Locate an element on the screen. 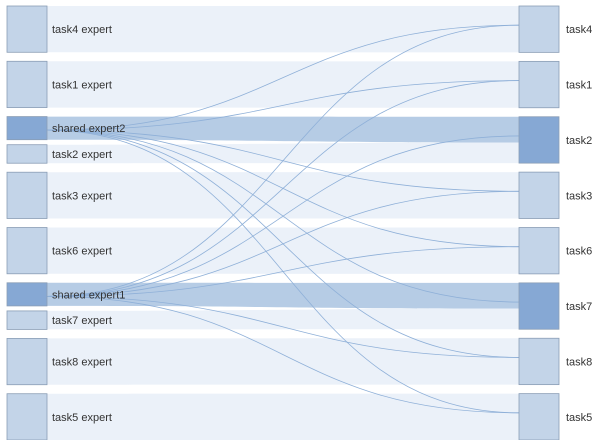  source-label-s_task4: task4 expert is located at coordinates (82, 30).